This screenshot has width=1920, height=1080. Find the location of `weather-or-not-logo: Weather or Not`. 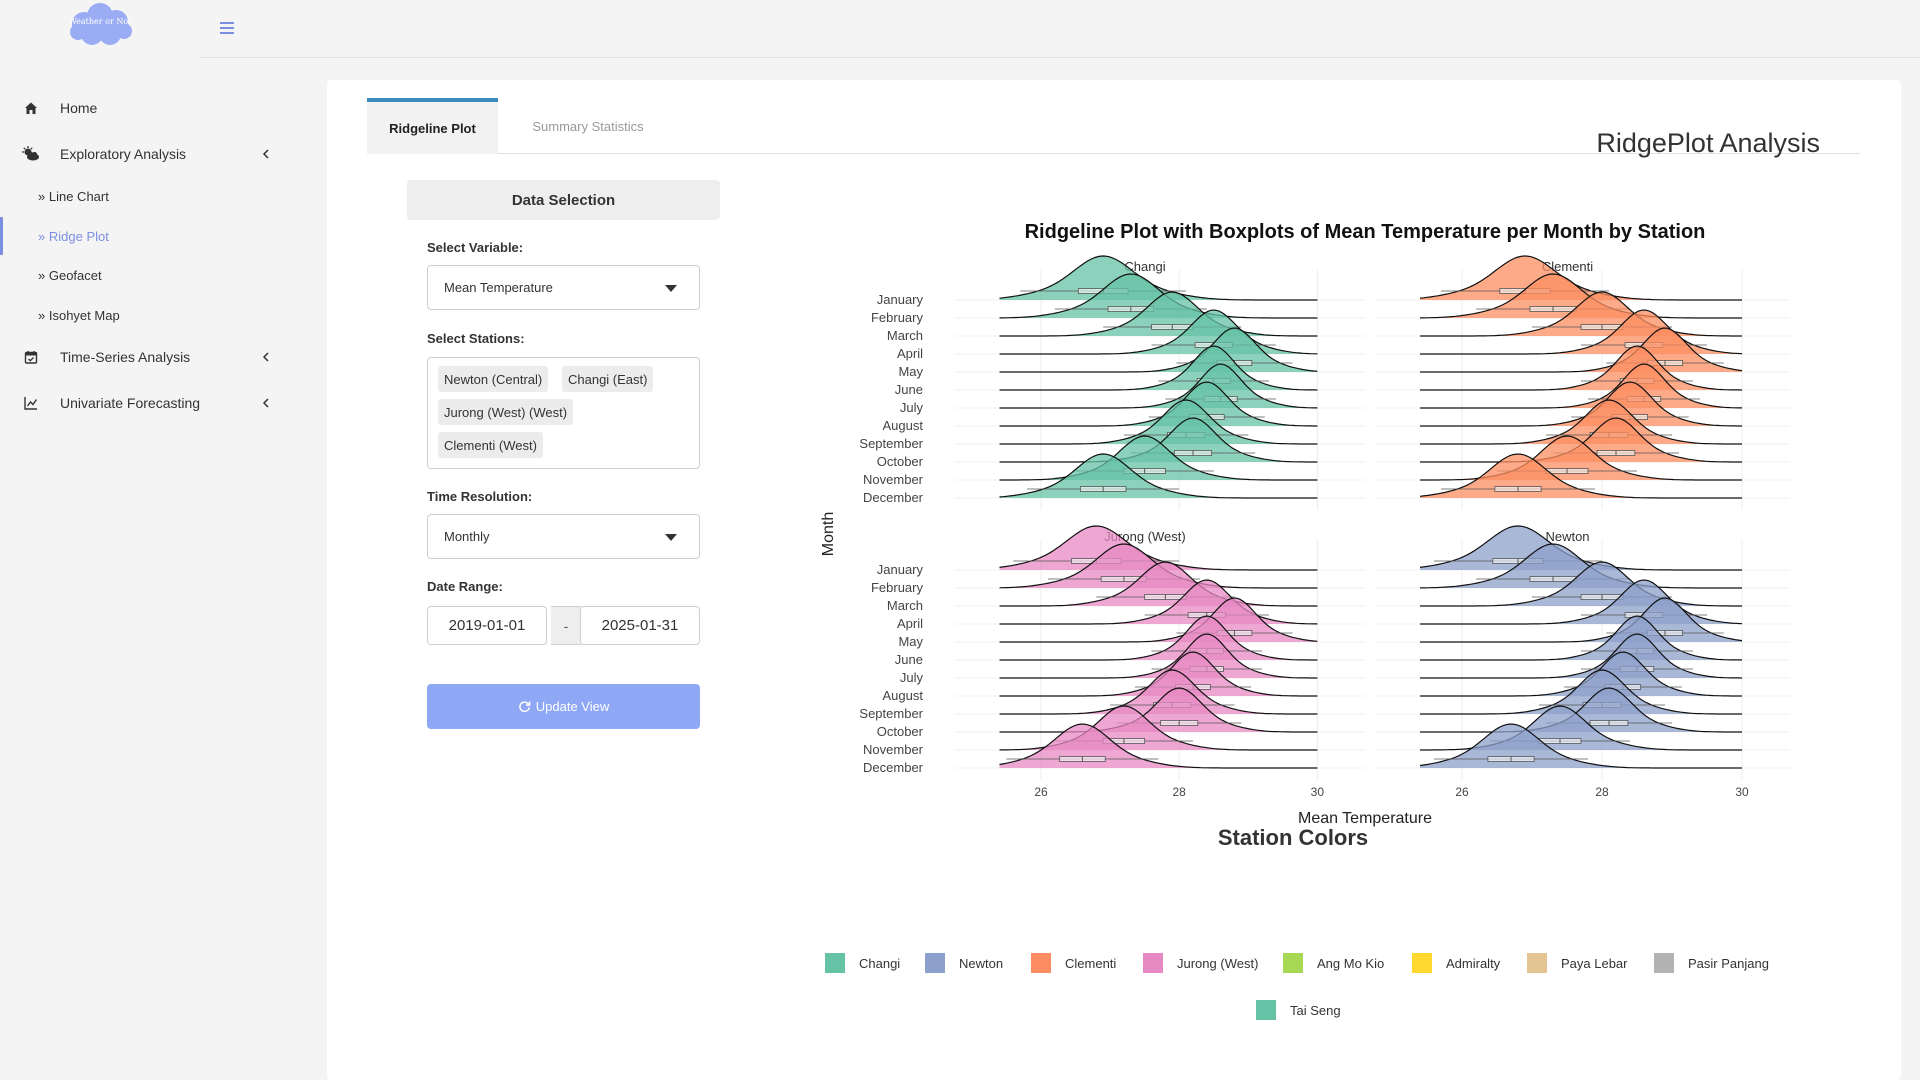

weather-or-not-logo: Weather or Not is located at coordinates (100, 24).